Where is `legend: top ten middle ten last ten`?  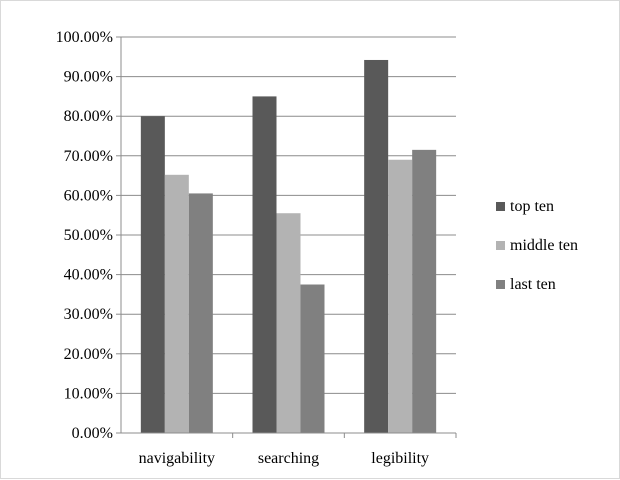
legend: top ten middle ten last ten is located at coordinates (537, 245).